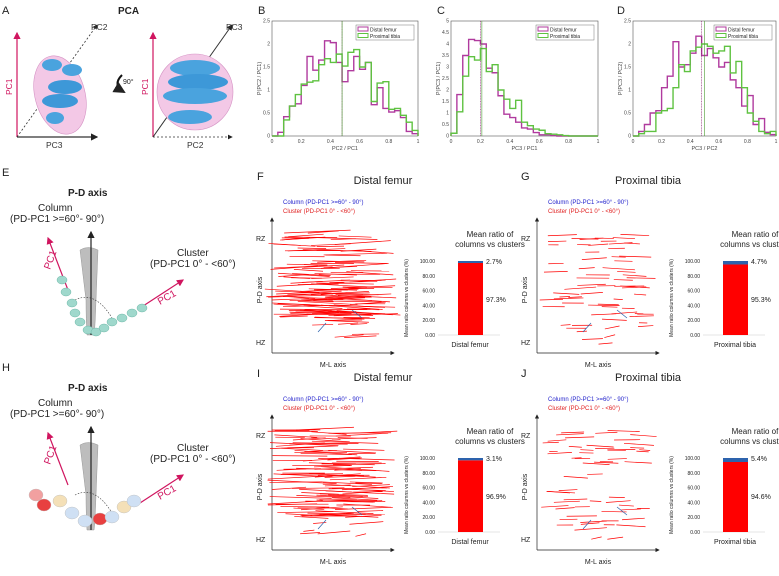 Image resolution: width=779 pixels, height=576 pixels. I want to click on panel-label: G, so click(525, 177).